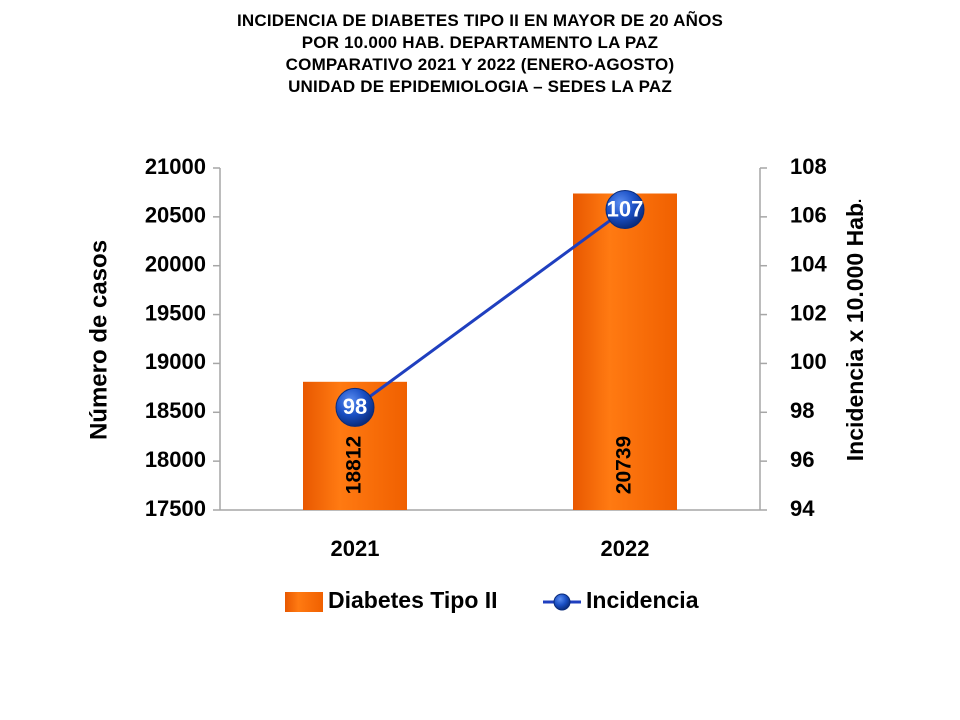  What do you see at coordinates (802, 410) in the screenshot?
I see `right-tick-label: 98` at bounding box center [802, 410].